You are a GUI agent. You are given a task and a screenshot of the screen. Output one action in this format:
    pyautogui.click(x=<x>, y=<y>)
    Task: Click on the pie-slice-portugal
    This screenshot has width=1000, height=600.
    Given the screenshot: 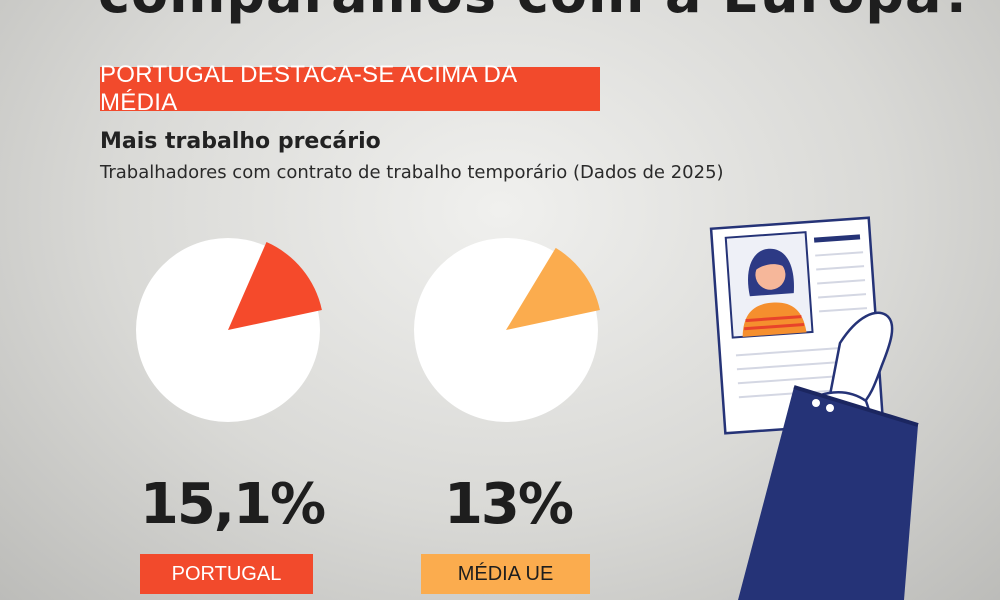 What is the action you would take?
    pyautogui.click(x=275, y=286)
    